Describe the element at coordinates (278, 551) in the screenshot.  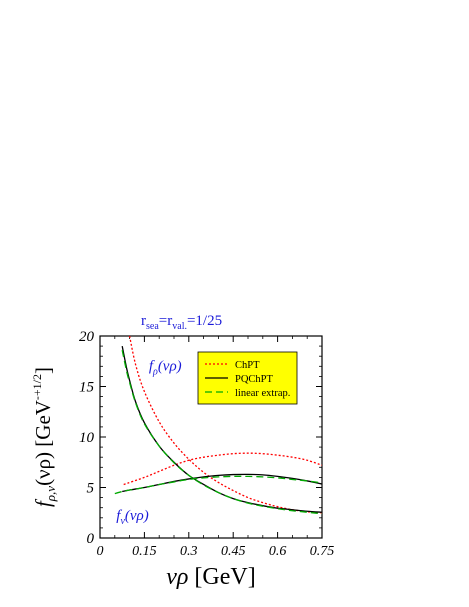
I see `x-tick-label: 0.6` at that location.